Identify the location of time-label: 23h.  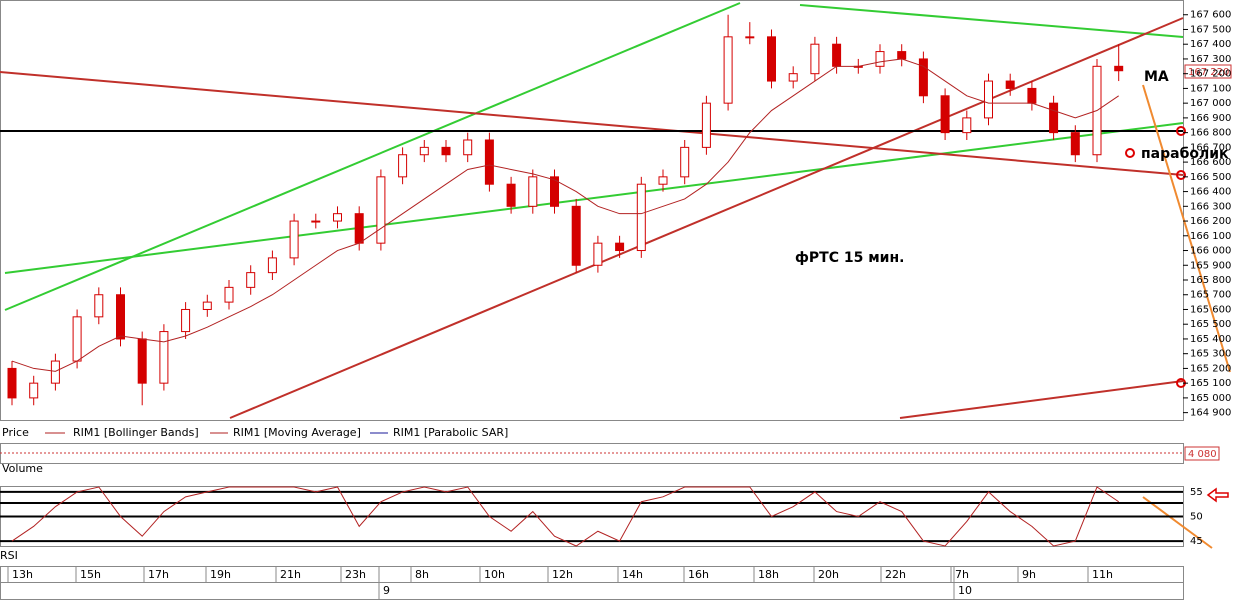
(355, 574).